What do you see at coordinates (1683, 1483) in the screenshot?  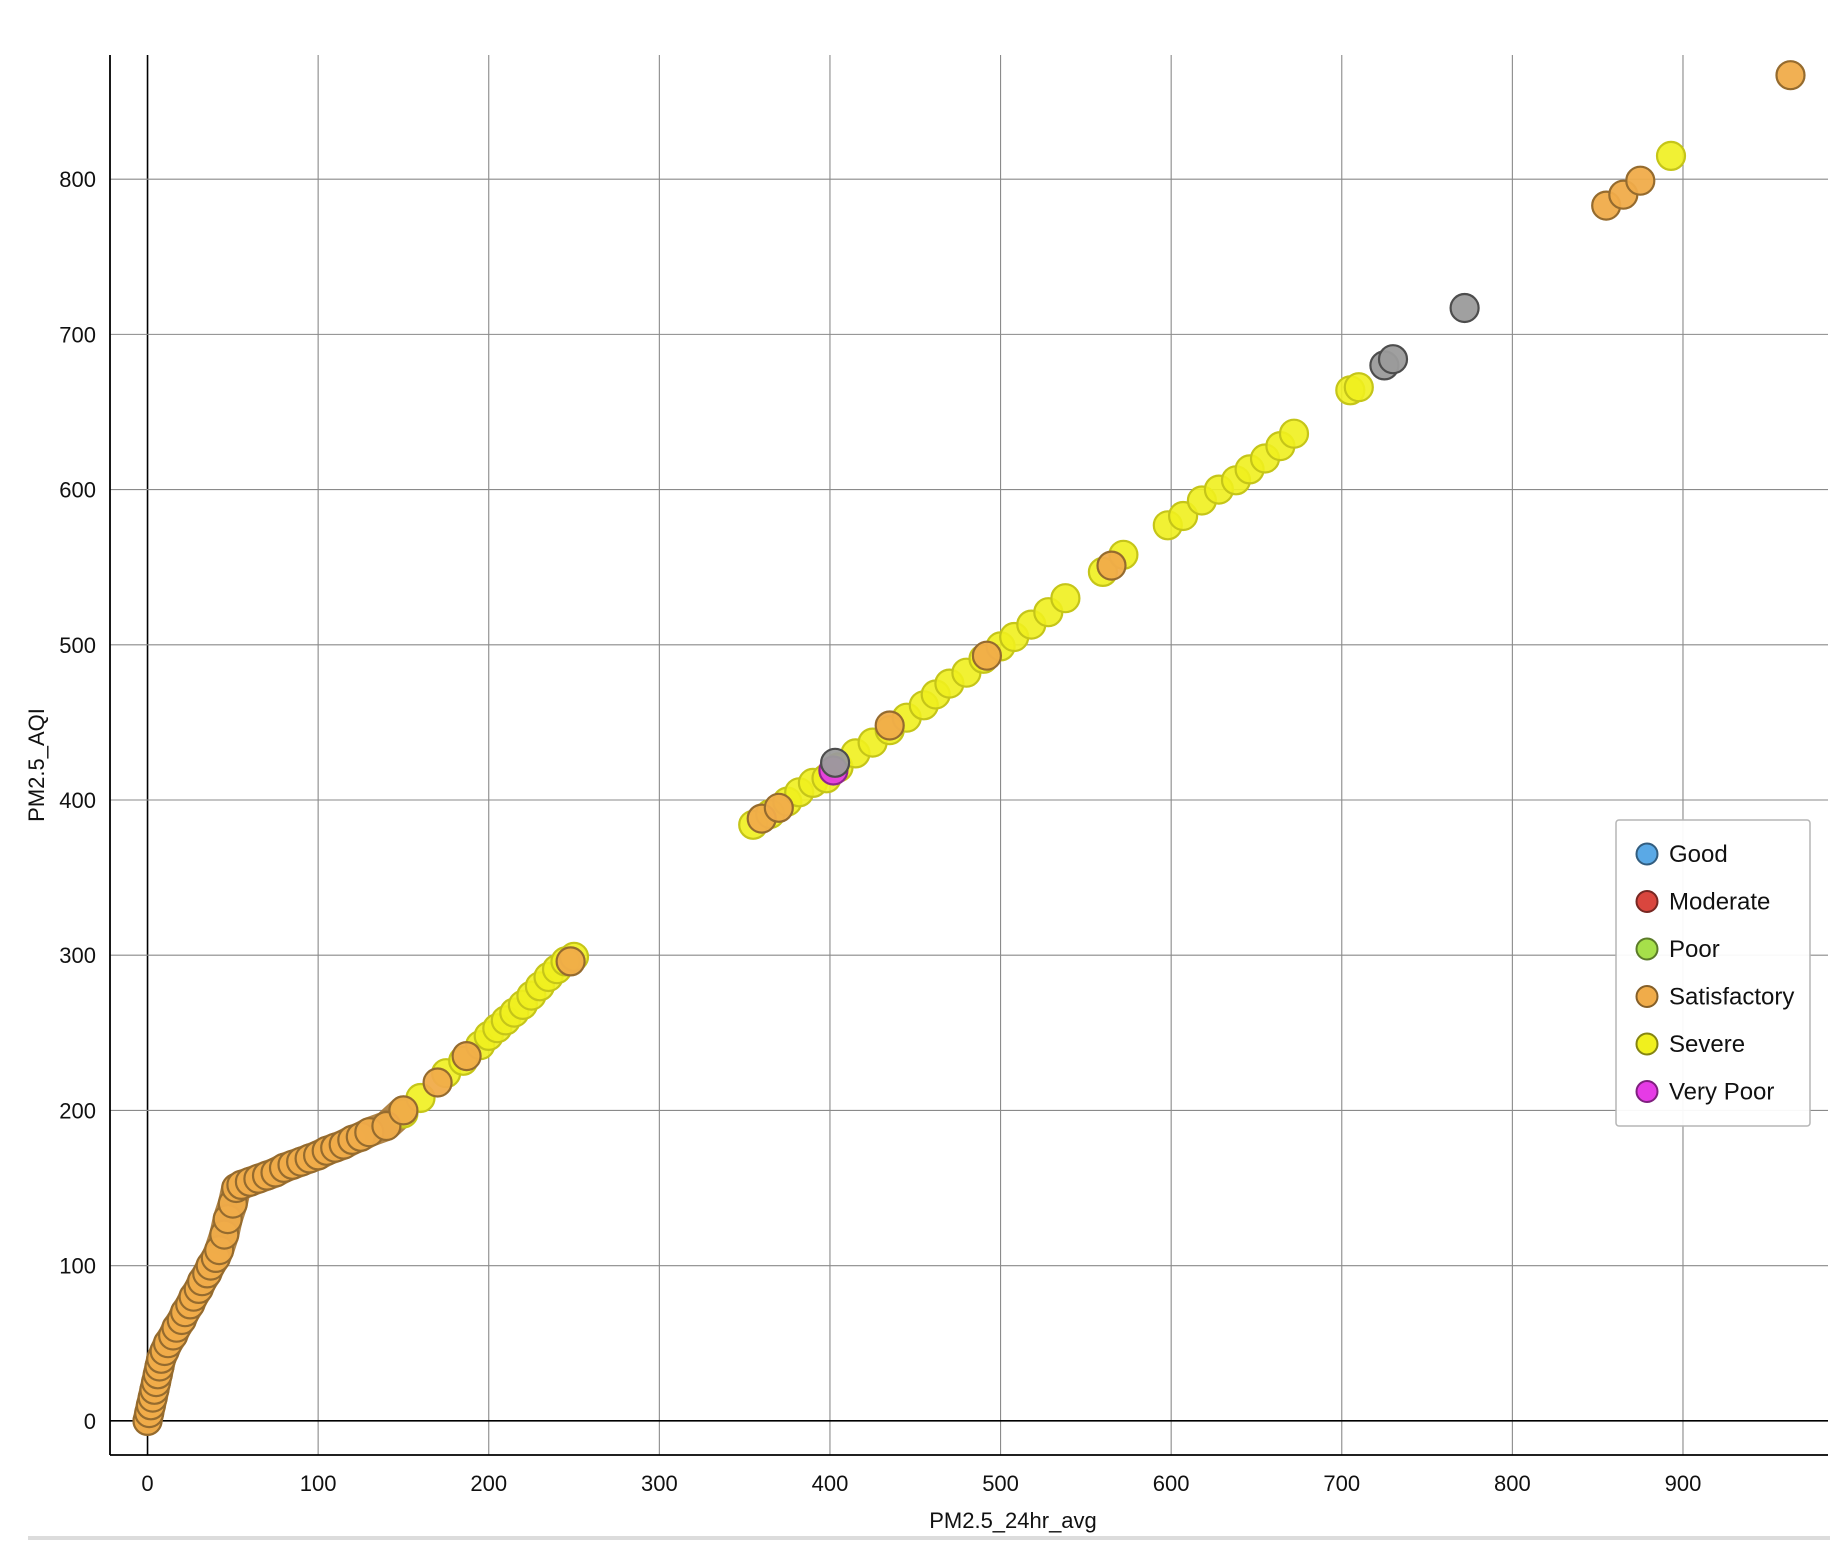 I see `x-tick-label: 900` at bounding box center [1683, 1483].